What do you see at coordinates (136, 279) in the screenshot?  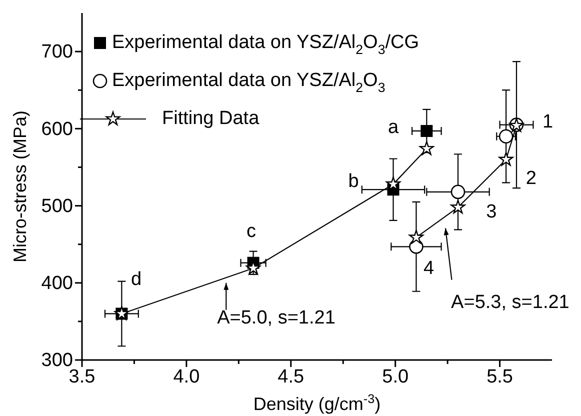 I see `annotation: d` at bounding box center [136, 279].